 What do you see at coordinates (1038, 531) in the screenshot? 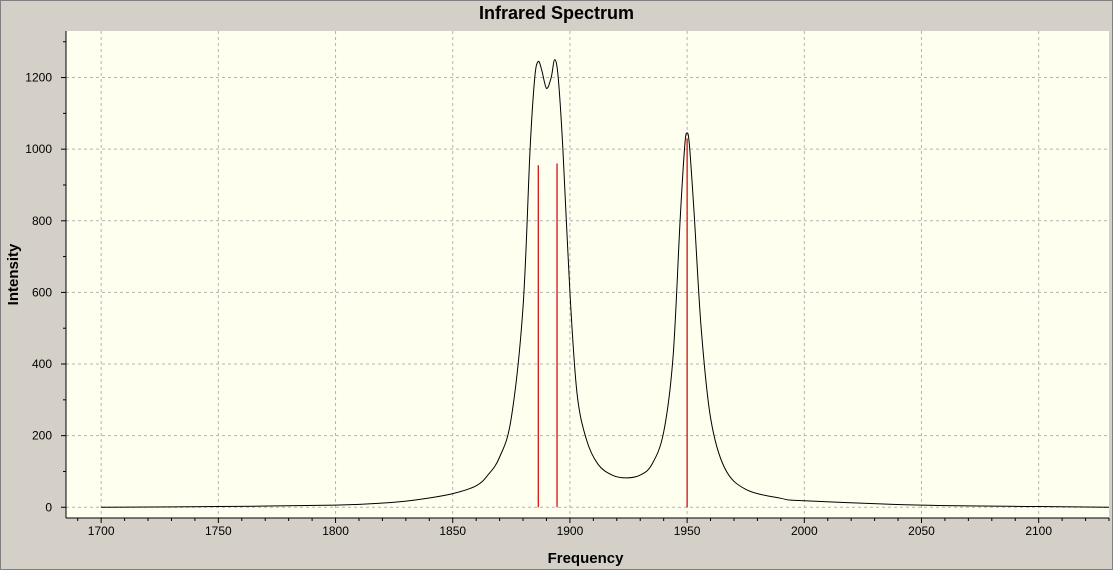
I see `x-tick-label: 2100` at bounding box center [1038, 531].